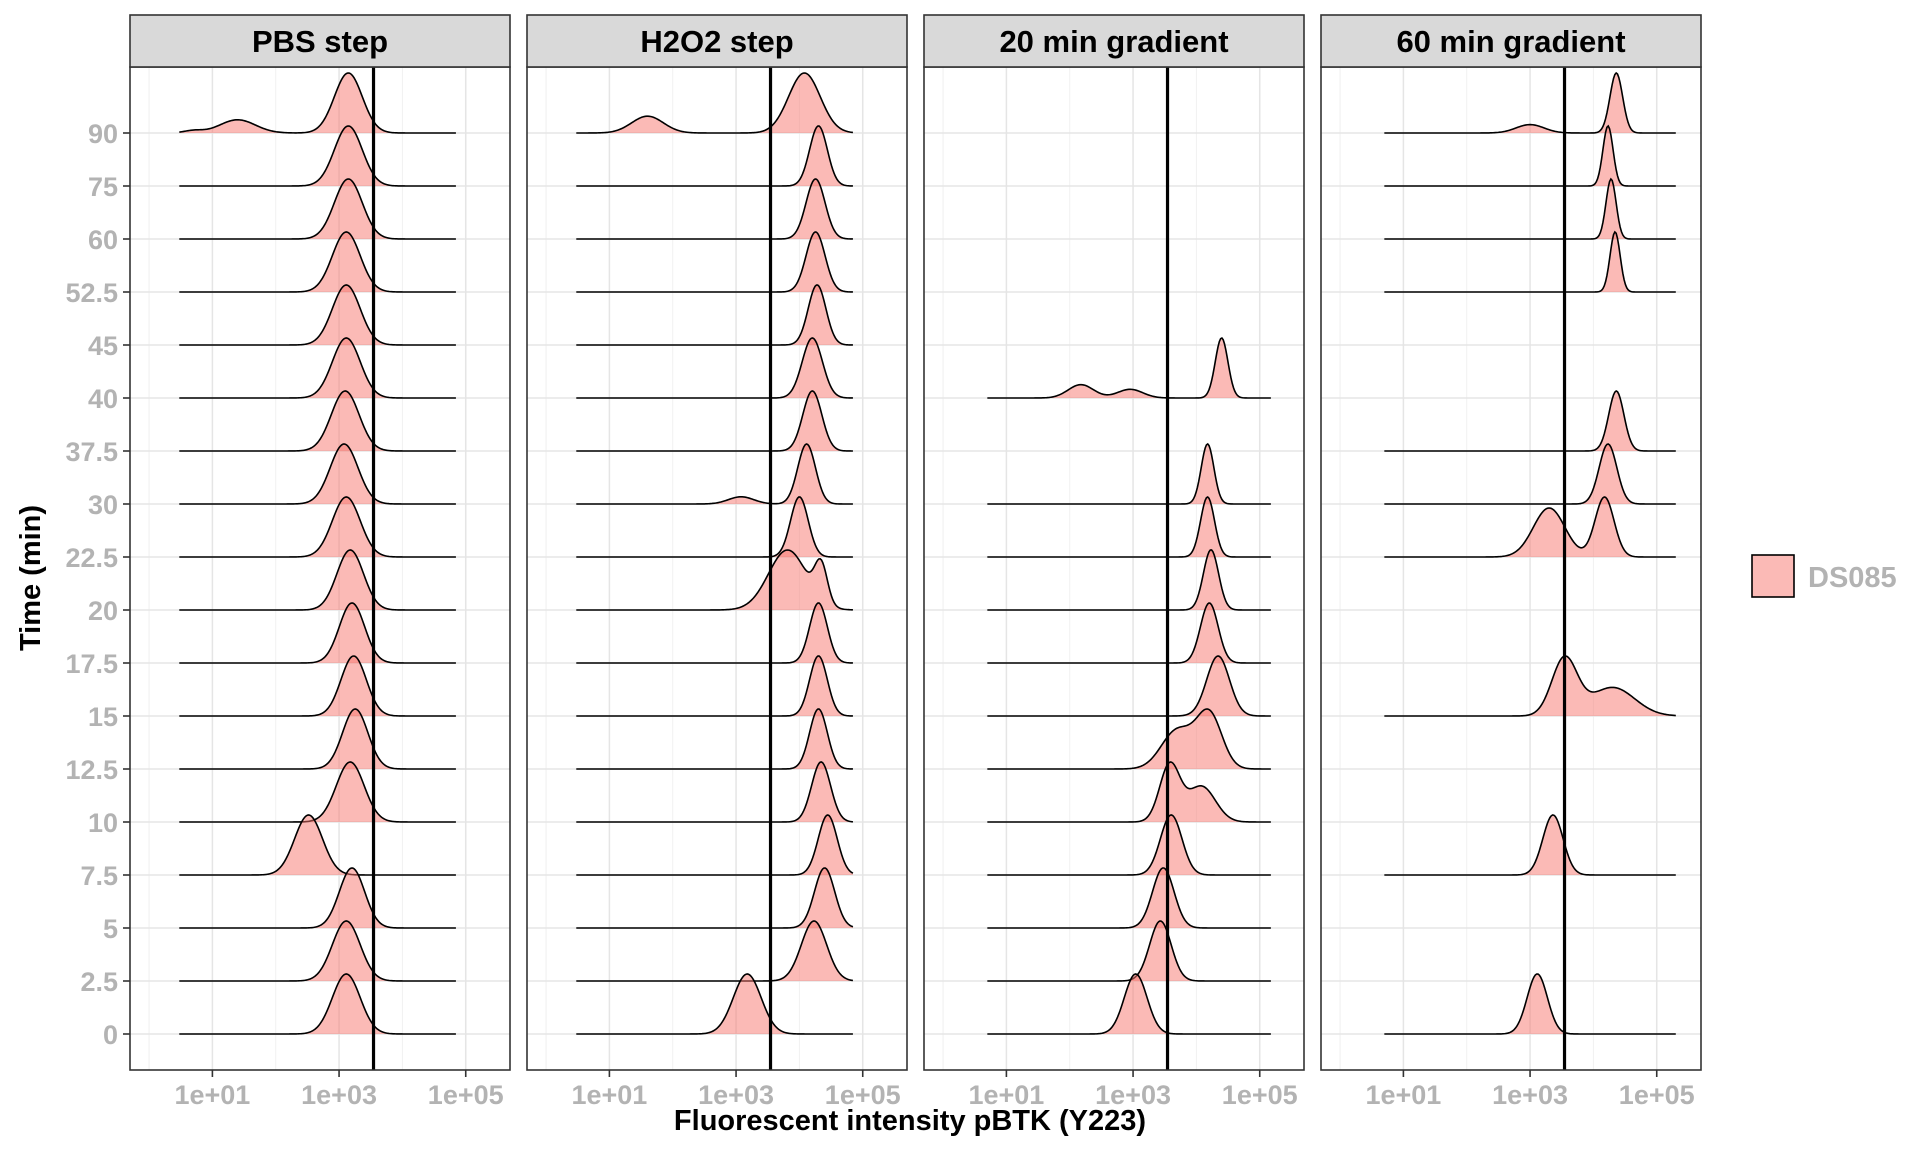 This screenshot has width=1920, height=1152. I want to click on y-tick-label: 10, so click(103, 823).